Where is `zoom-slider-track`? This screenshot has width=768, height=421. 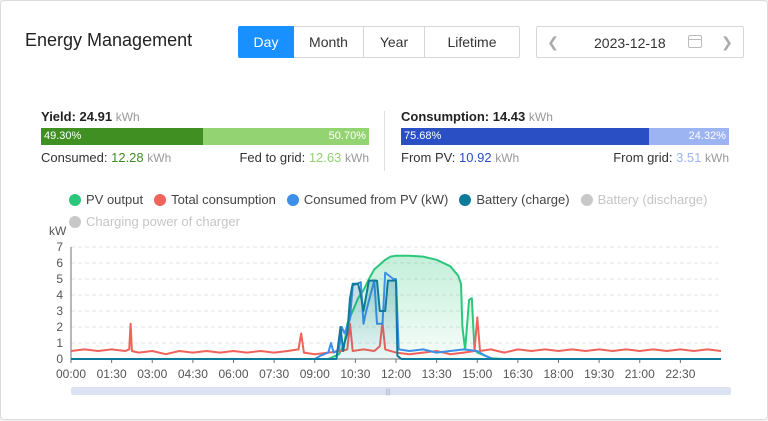
zoom-slider-track is located at coordinates (401, 391).